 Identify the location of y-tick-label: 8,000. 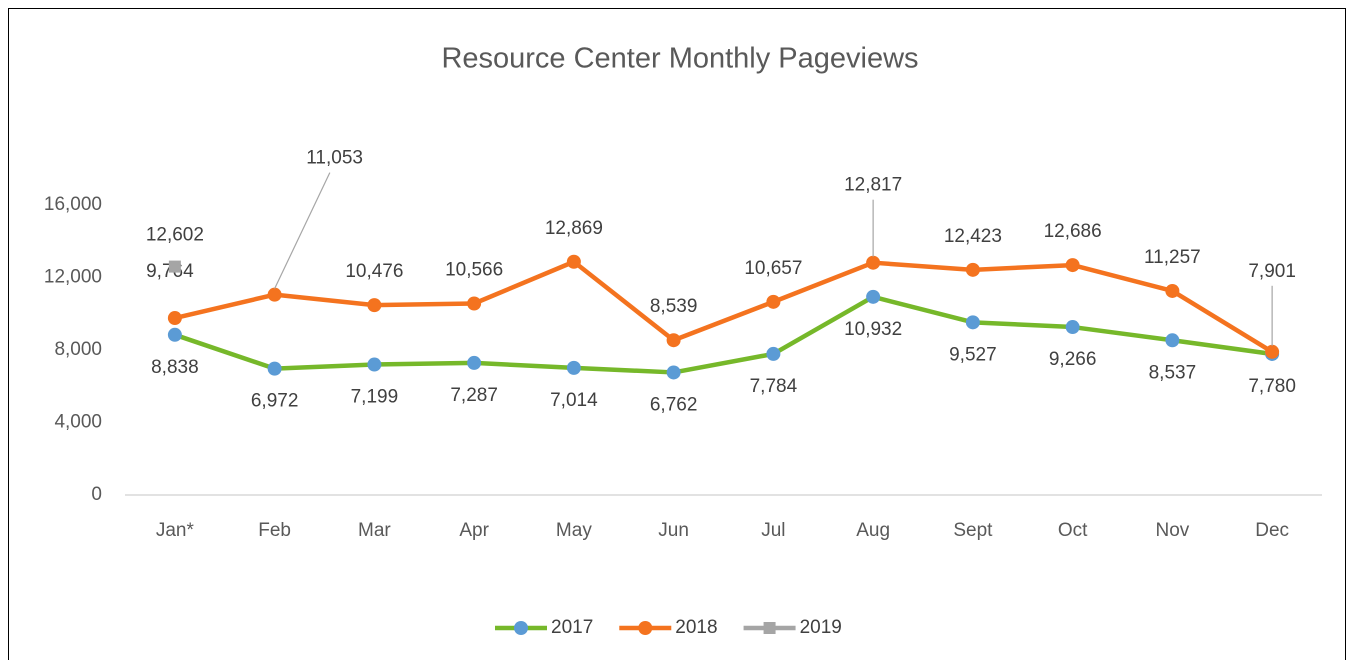
(78, 349).